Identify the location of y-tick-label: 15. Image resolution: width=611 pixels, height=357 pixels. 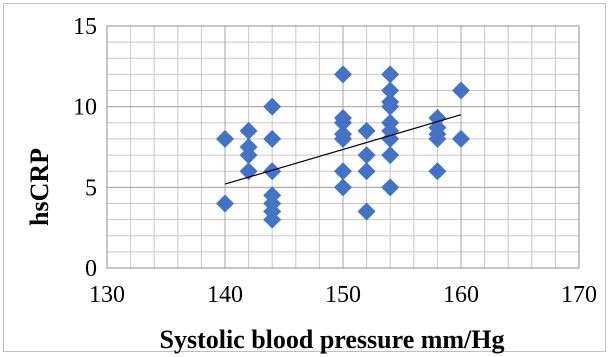
(85, 27).